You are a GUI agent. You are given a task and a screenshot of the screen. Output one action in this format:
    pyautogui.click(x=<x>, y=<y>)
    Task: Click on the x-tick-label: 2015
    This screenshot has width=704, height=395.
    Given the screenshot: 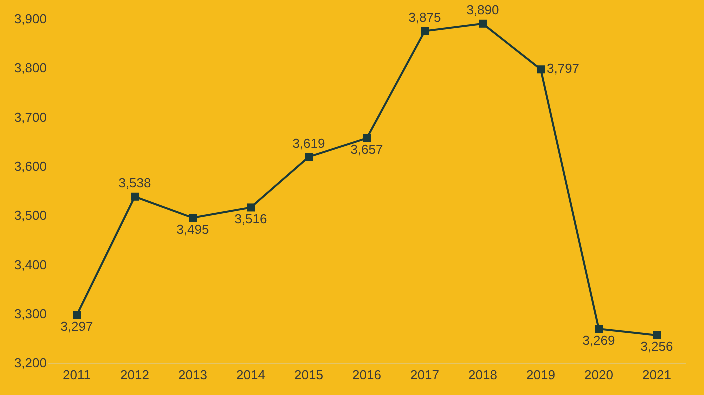 What is the action you would take?
    pyautogui.click(x=309, y=375)
    